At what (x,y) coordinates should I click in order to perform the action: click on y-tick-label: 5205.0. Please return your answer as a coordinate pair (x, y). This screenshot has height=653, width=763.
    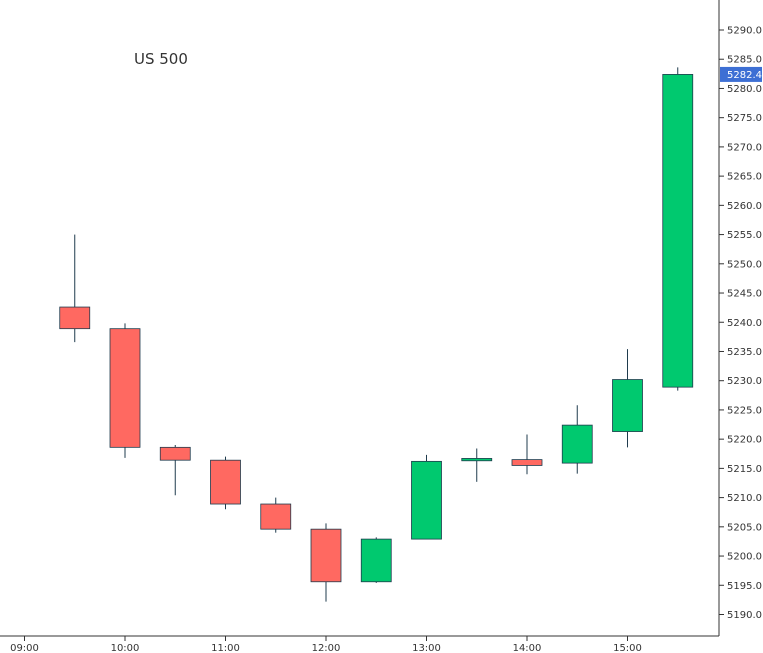
    Looking at the image, I should click on (744, 527).